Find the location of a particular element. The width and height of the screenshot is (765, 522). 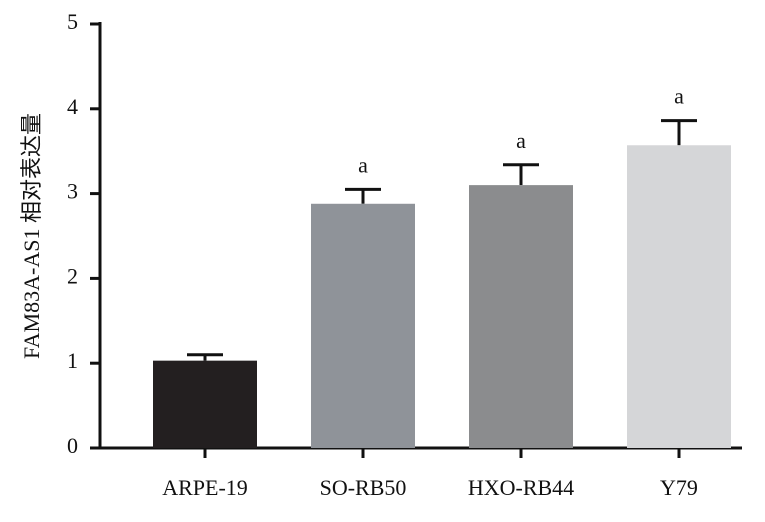

x-tick-label: ARPE-19 is located at coordinates (205, 487).